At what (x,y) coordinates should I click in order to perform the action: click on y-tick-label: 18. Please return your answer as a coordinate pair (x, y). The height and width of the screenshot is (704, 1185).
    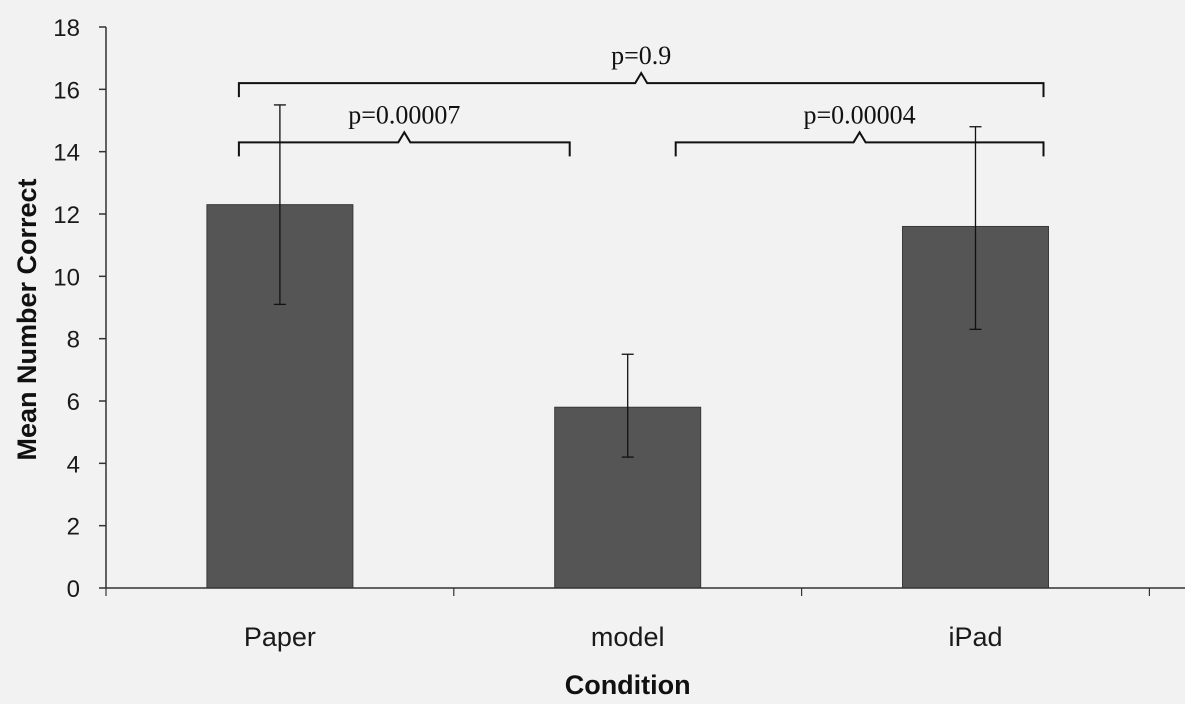
    Looking at the image, I should click on (66, 28).